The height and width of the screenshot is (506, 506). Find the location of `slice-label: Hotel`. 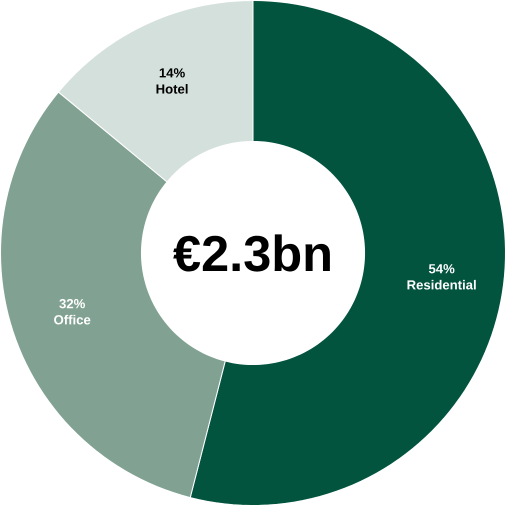

slice-label: Hotel is located at coordinates (172, 89).